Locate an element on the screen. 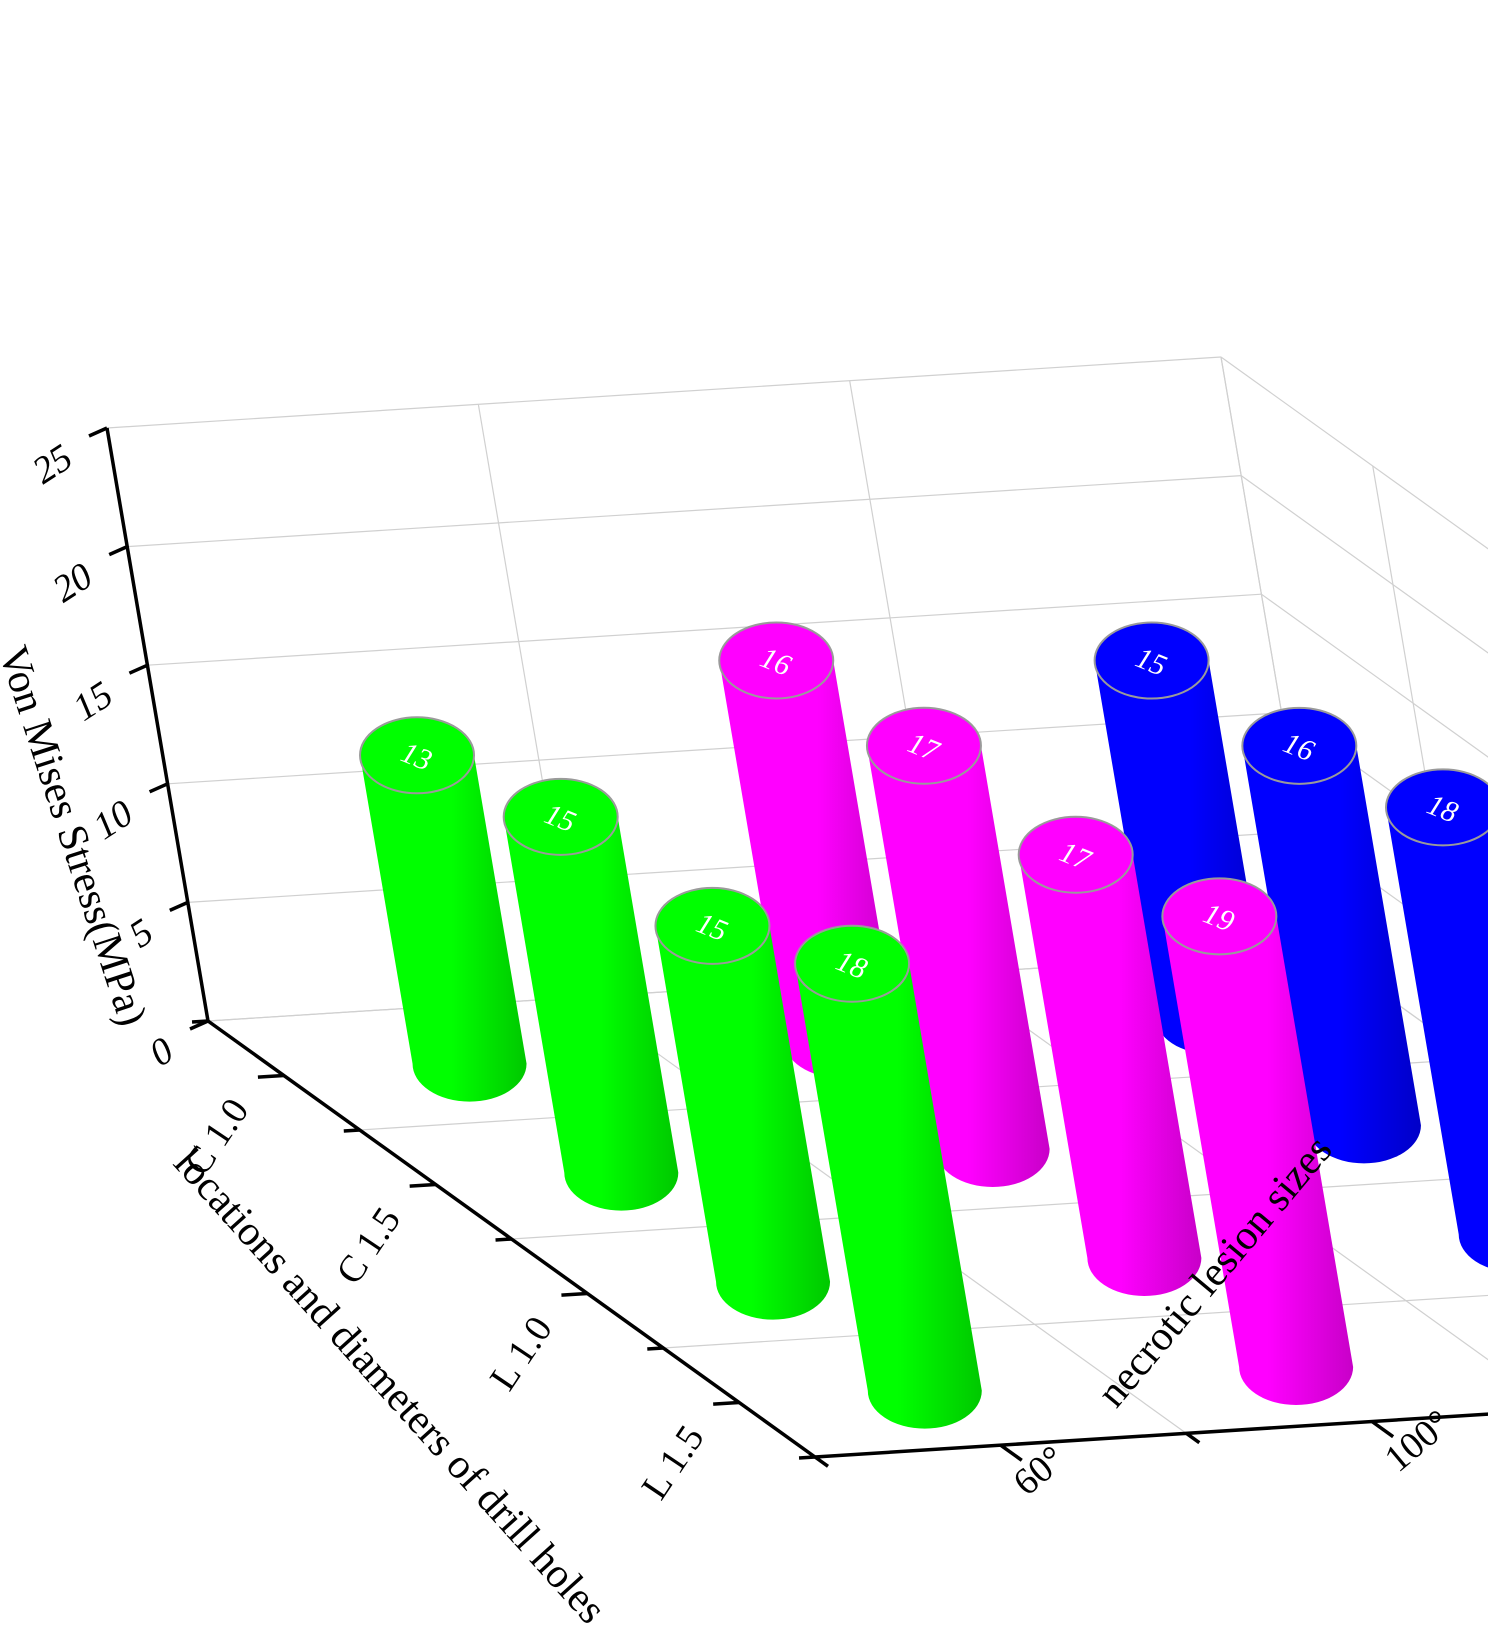 Image resolution: width=1488 pixels, height=1645 pixels. x-tick-label: C 1.5 is located at coordinates (368, 1246).